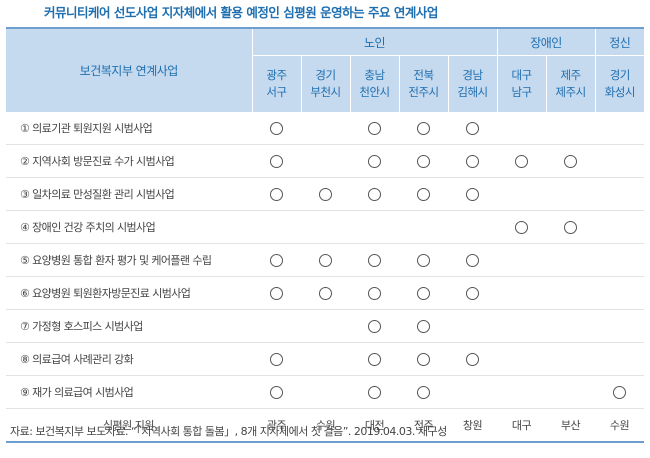 The image size is (650, 458). I want to click on region-header-line: 광주, so click(276, 75).